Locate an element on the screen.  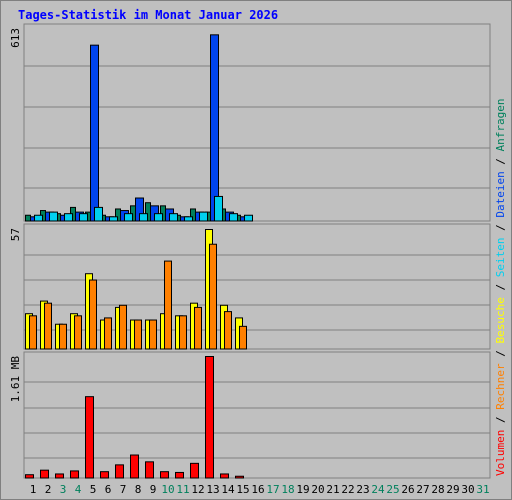
x-tick-label: 28 is located at coordinates (437, 489).